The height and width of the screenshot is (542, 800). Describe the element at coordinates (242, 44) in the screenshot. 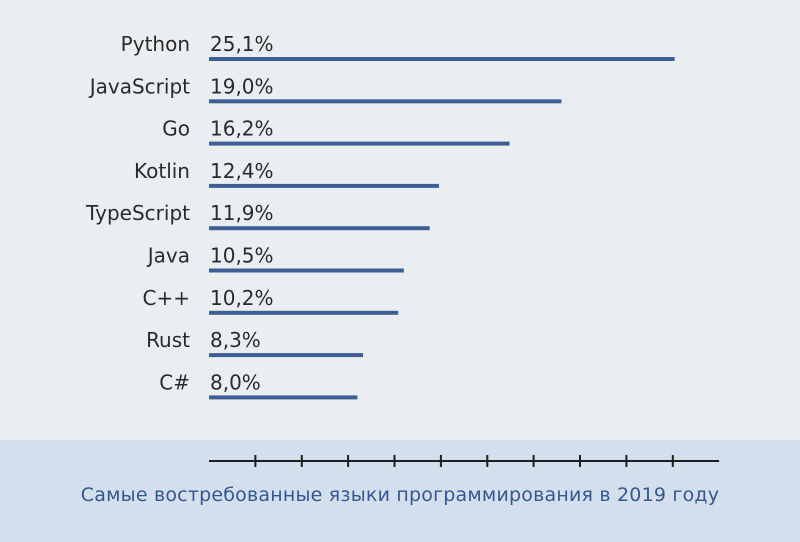

I see `data-label: 25,1%` at that location.